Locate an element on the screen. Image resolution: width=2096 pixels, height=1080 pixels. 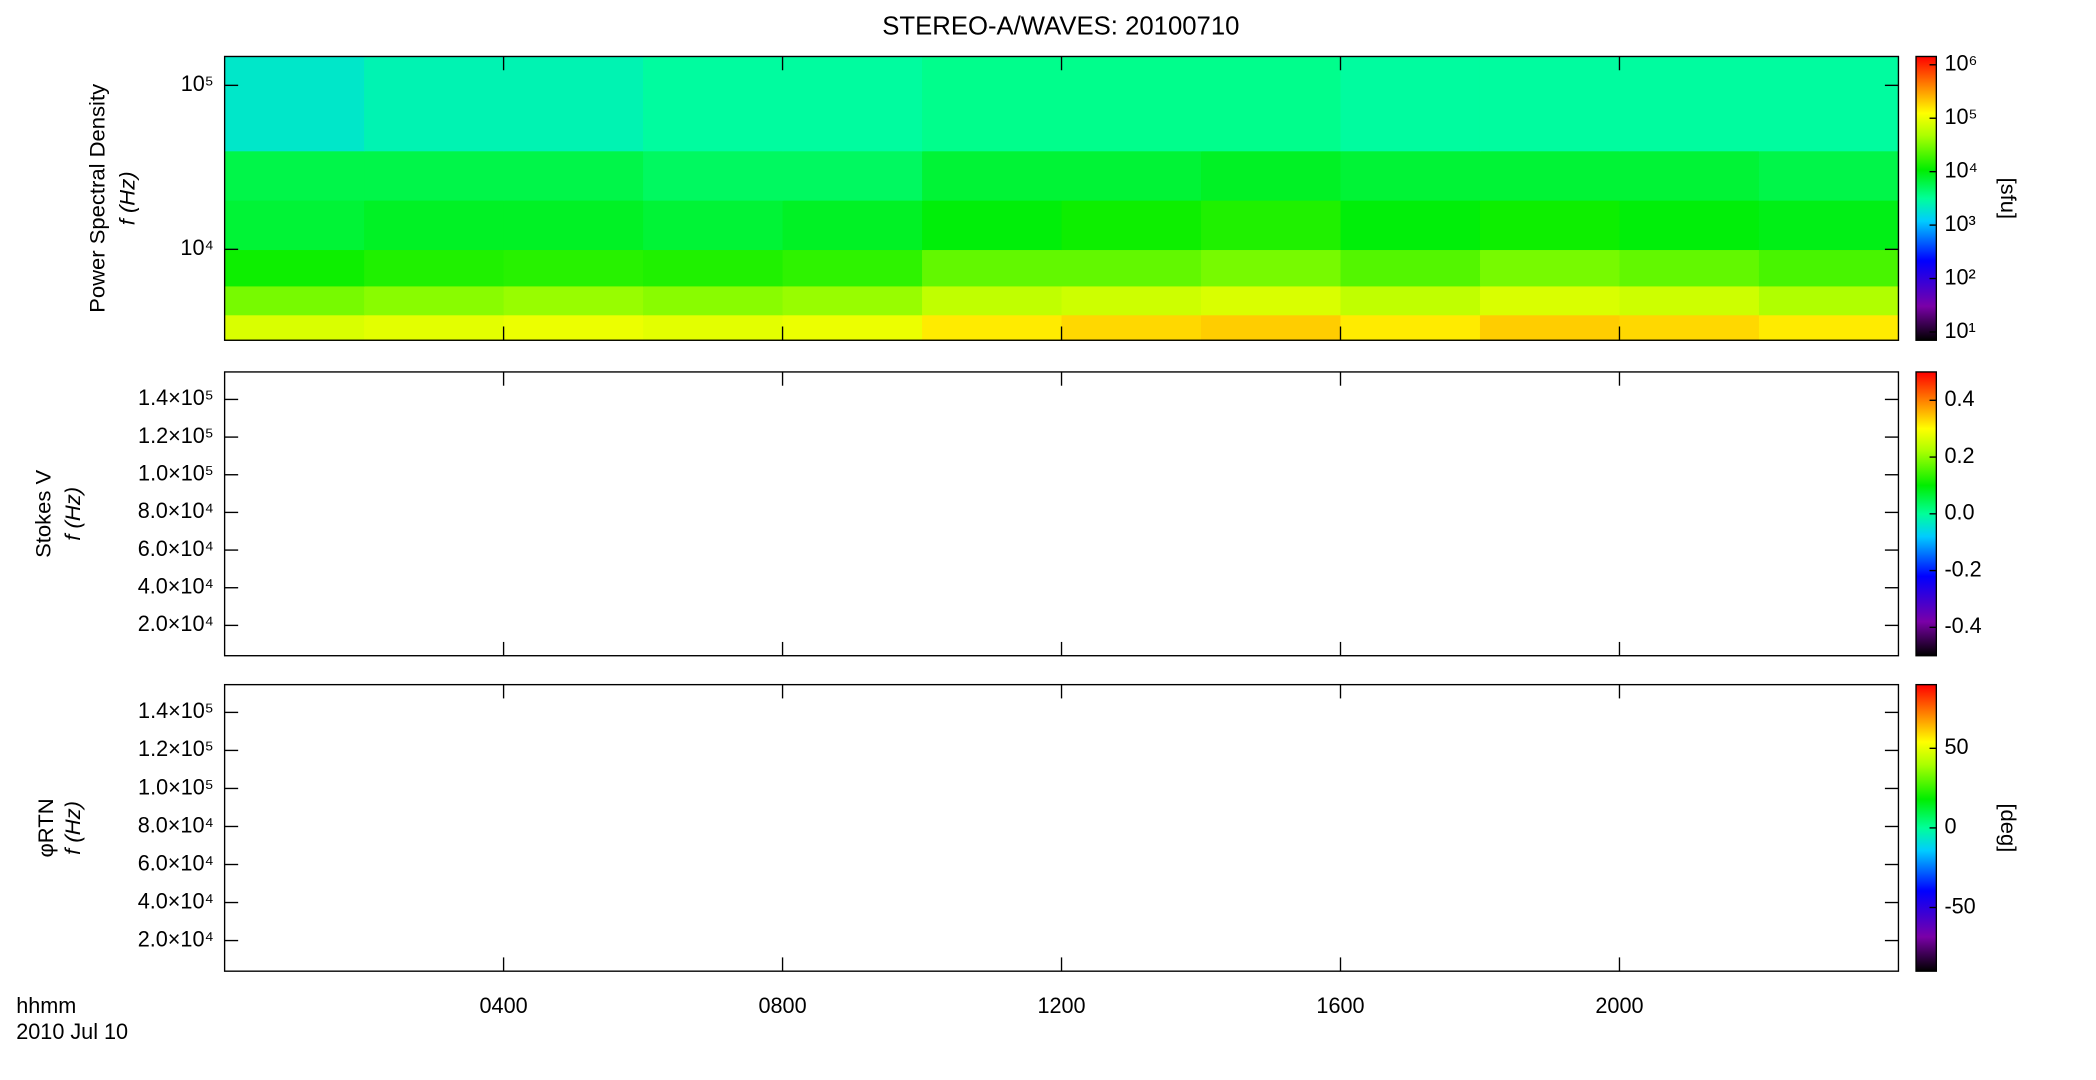
y-axis-label: Power Spectral Density is located at coordinates (97, 198).